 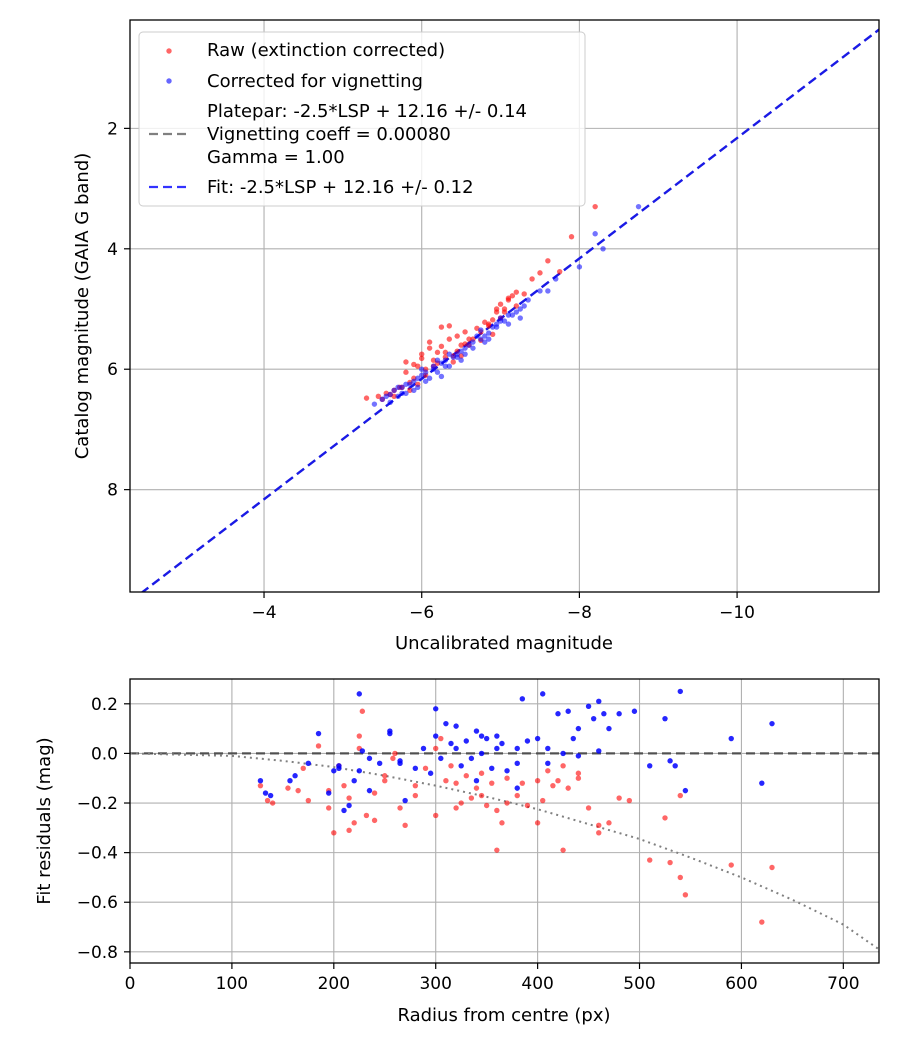 What do you see at coordinates (579, 613) in the screenshot?
I see `main-chart-xtick-label: −8` at bounding box center [579, 613].